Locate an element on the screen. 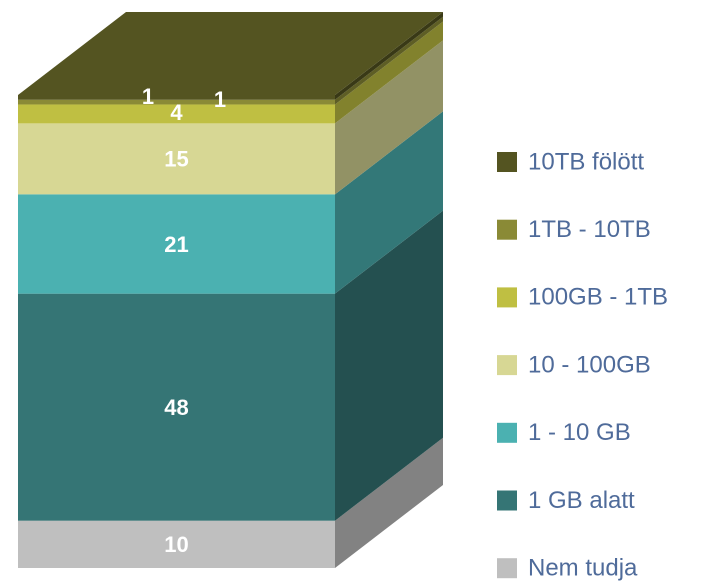 This screenshot has height=581, width=707. value-label: 10 is located at coordinates (176, 544).